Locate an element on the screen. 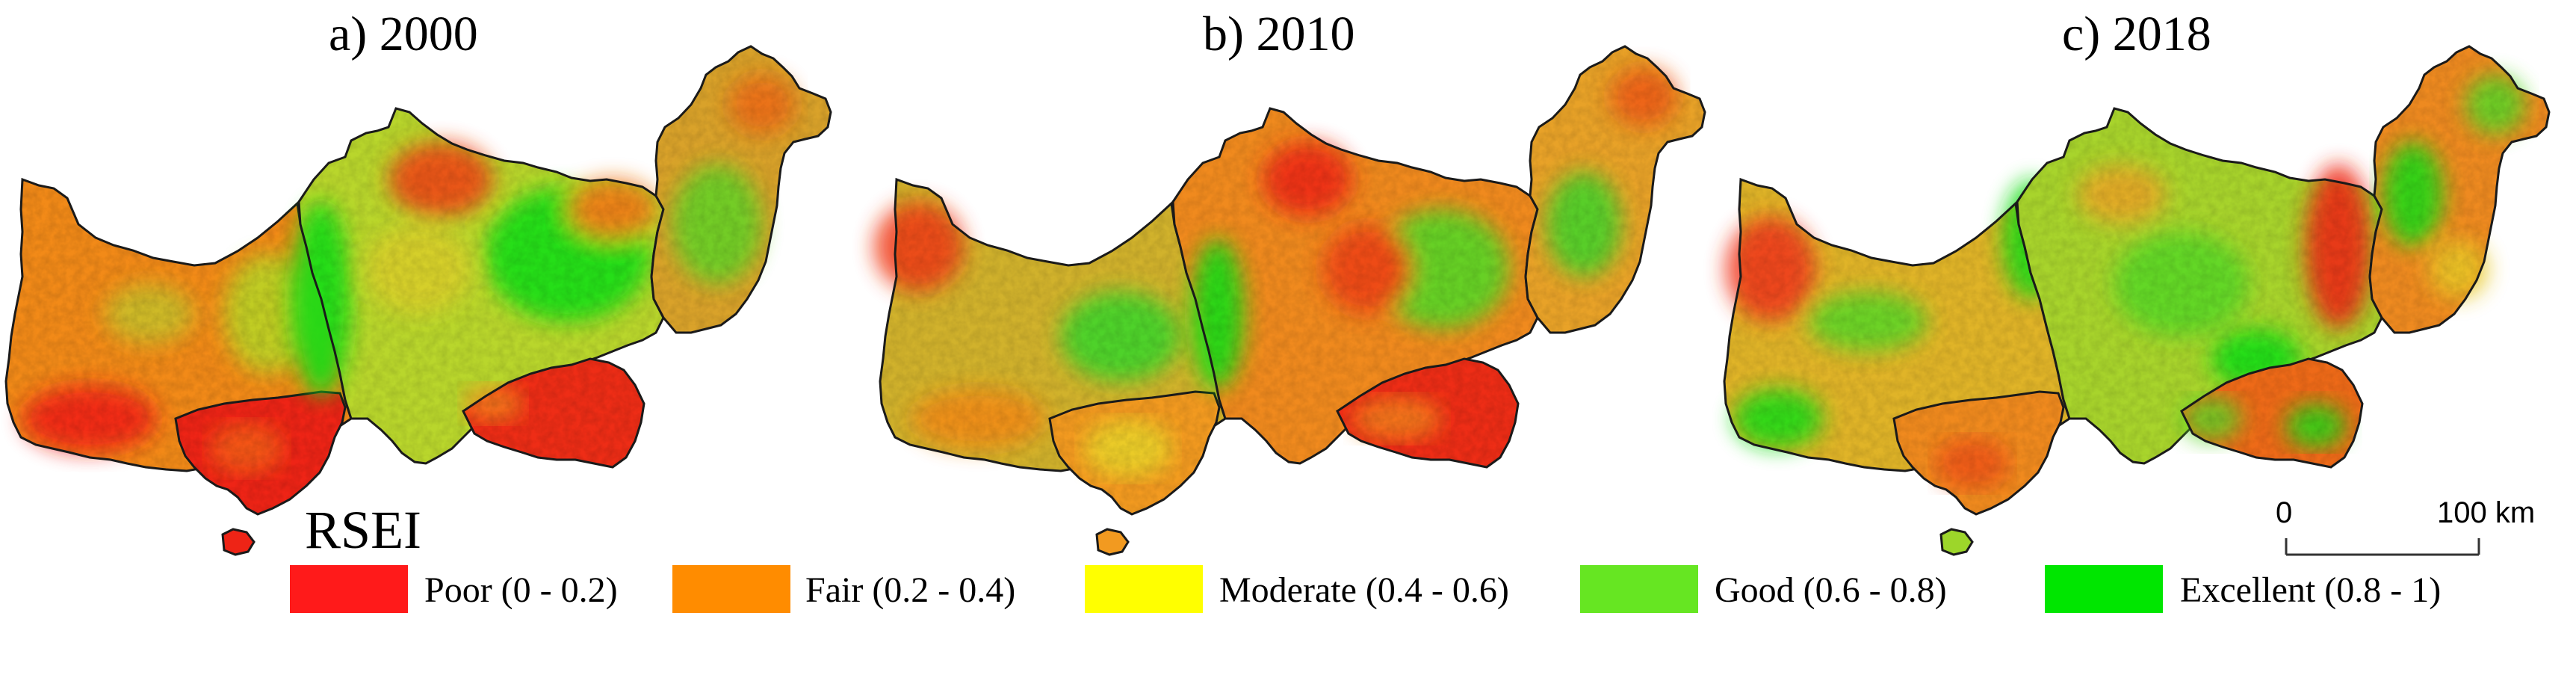  legend-swatch-poor is located at coordinates (349, 589).